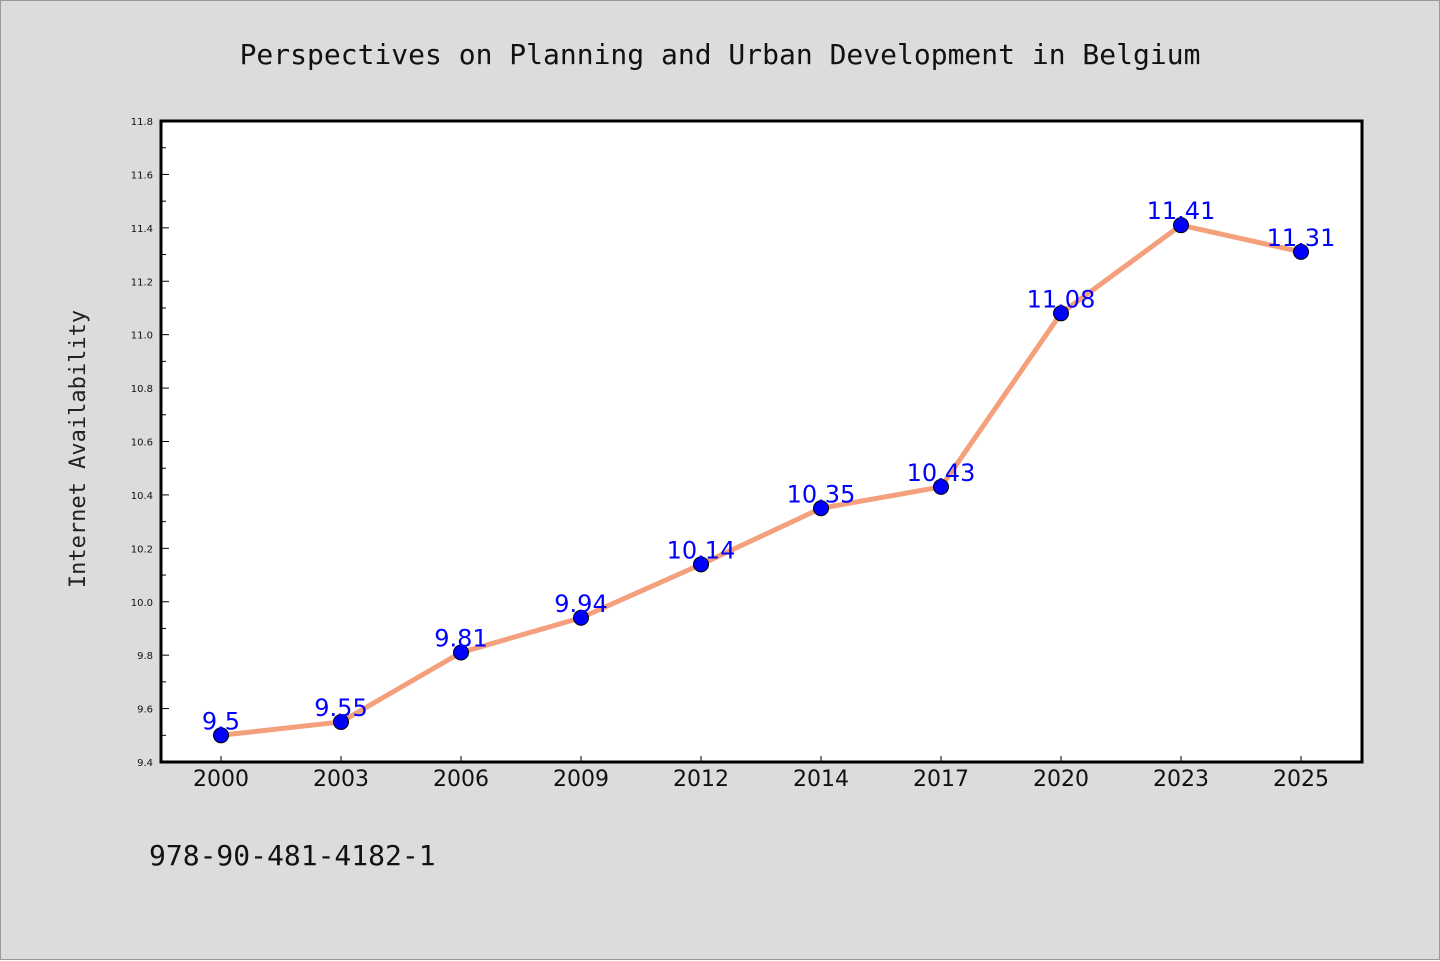  Describe the element at coordinates (821, 494) in the screenshot. I see `data-label: 10.35` at that location.